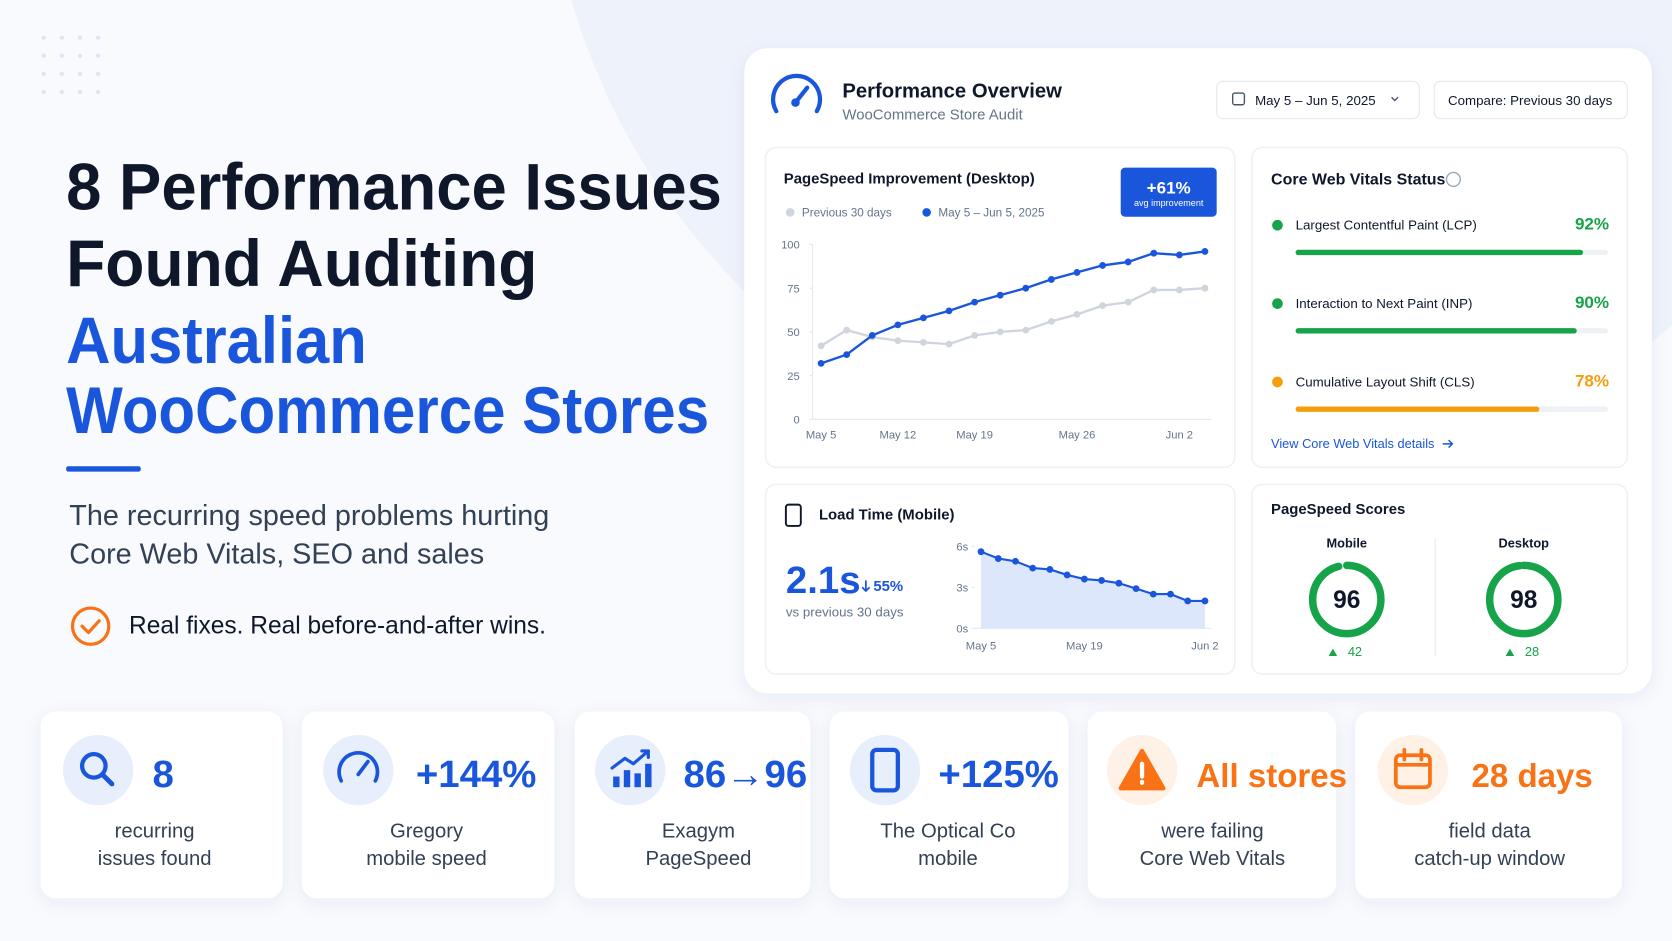 Image resolution: width=1672 pixels, height=941 pixels. What do you see at coordinates (888, 586) in the screenshot?
I see `load-change: 55%` at bounding box center [888, 586].